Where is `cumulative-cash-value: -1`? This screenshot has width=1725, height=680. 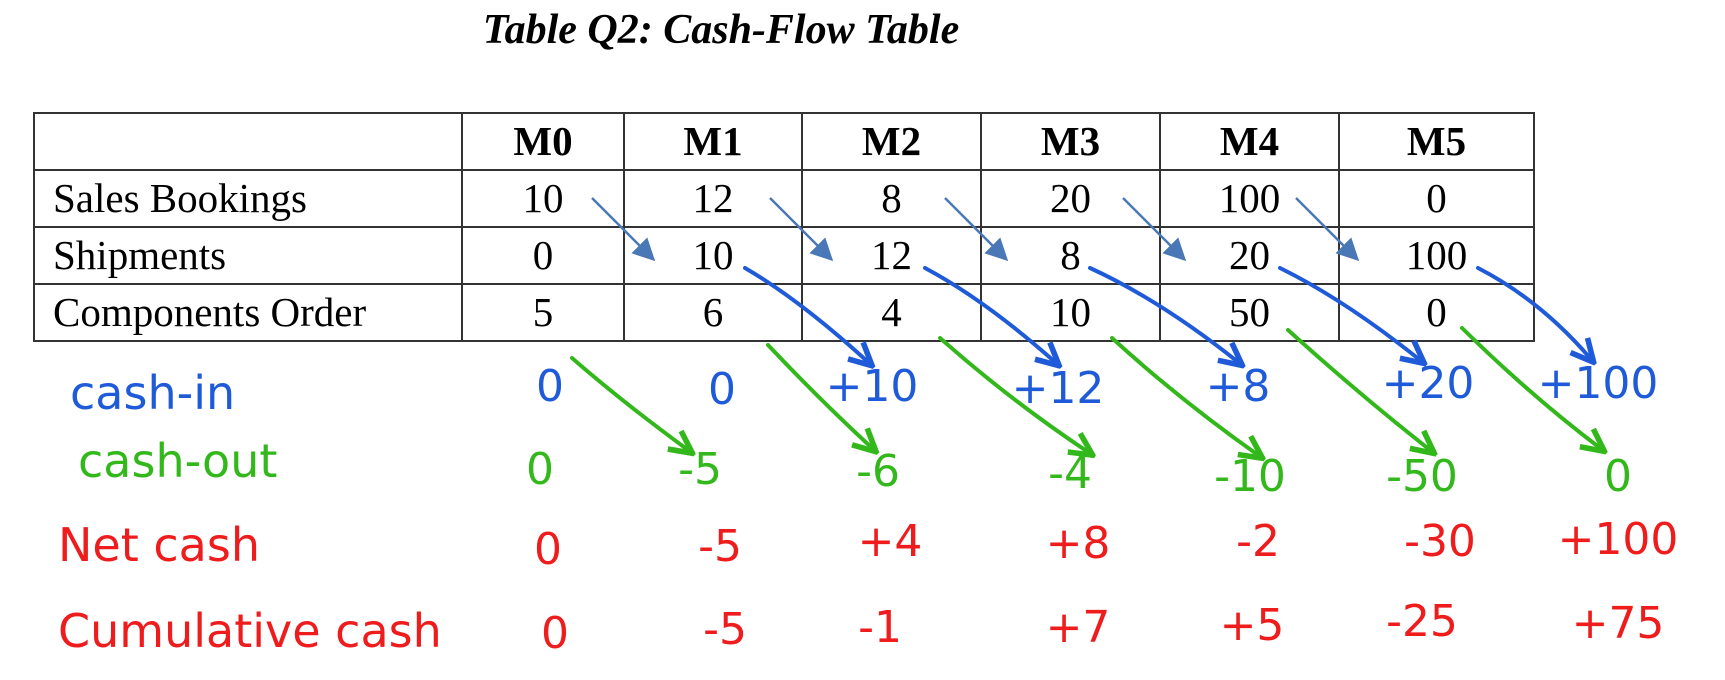 cumulative-cash-value: -1 is located at coordinates (880, 627).